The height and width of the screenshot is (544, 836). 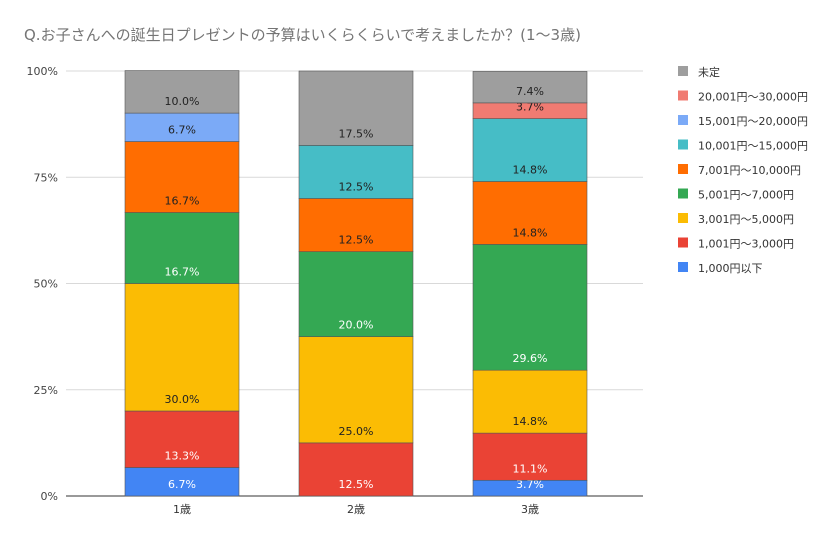 I want to click on data-label: 7.4%, so click(x=530, y=91).